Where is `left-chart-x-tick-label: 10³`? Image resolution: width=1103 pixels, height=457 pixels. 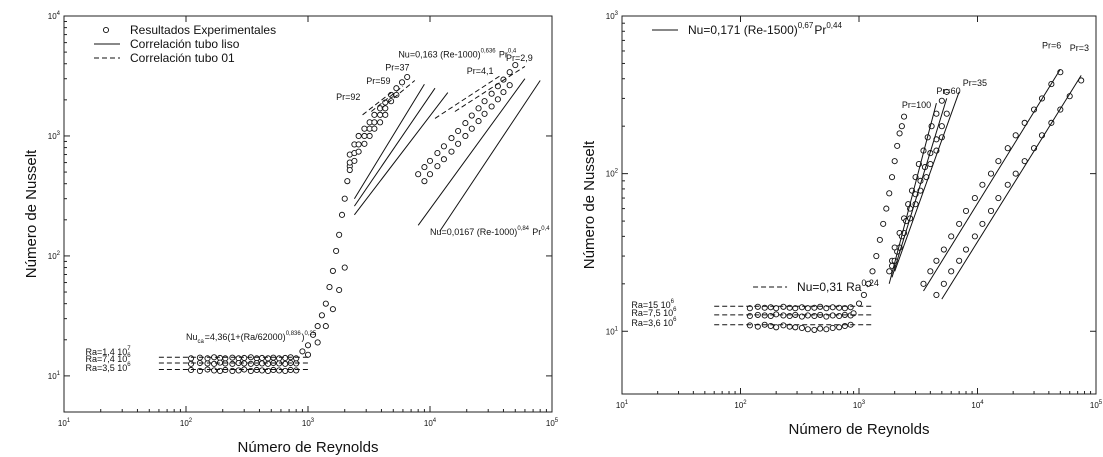
left-chart-x-tick-label: 10³ is located at coordinates (308, 423).